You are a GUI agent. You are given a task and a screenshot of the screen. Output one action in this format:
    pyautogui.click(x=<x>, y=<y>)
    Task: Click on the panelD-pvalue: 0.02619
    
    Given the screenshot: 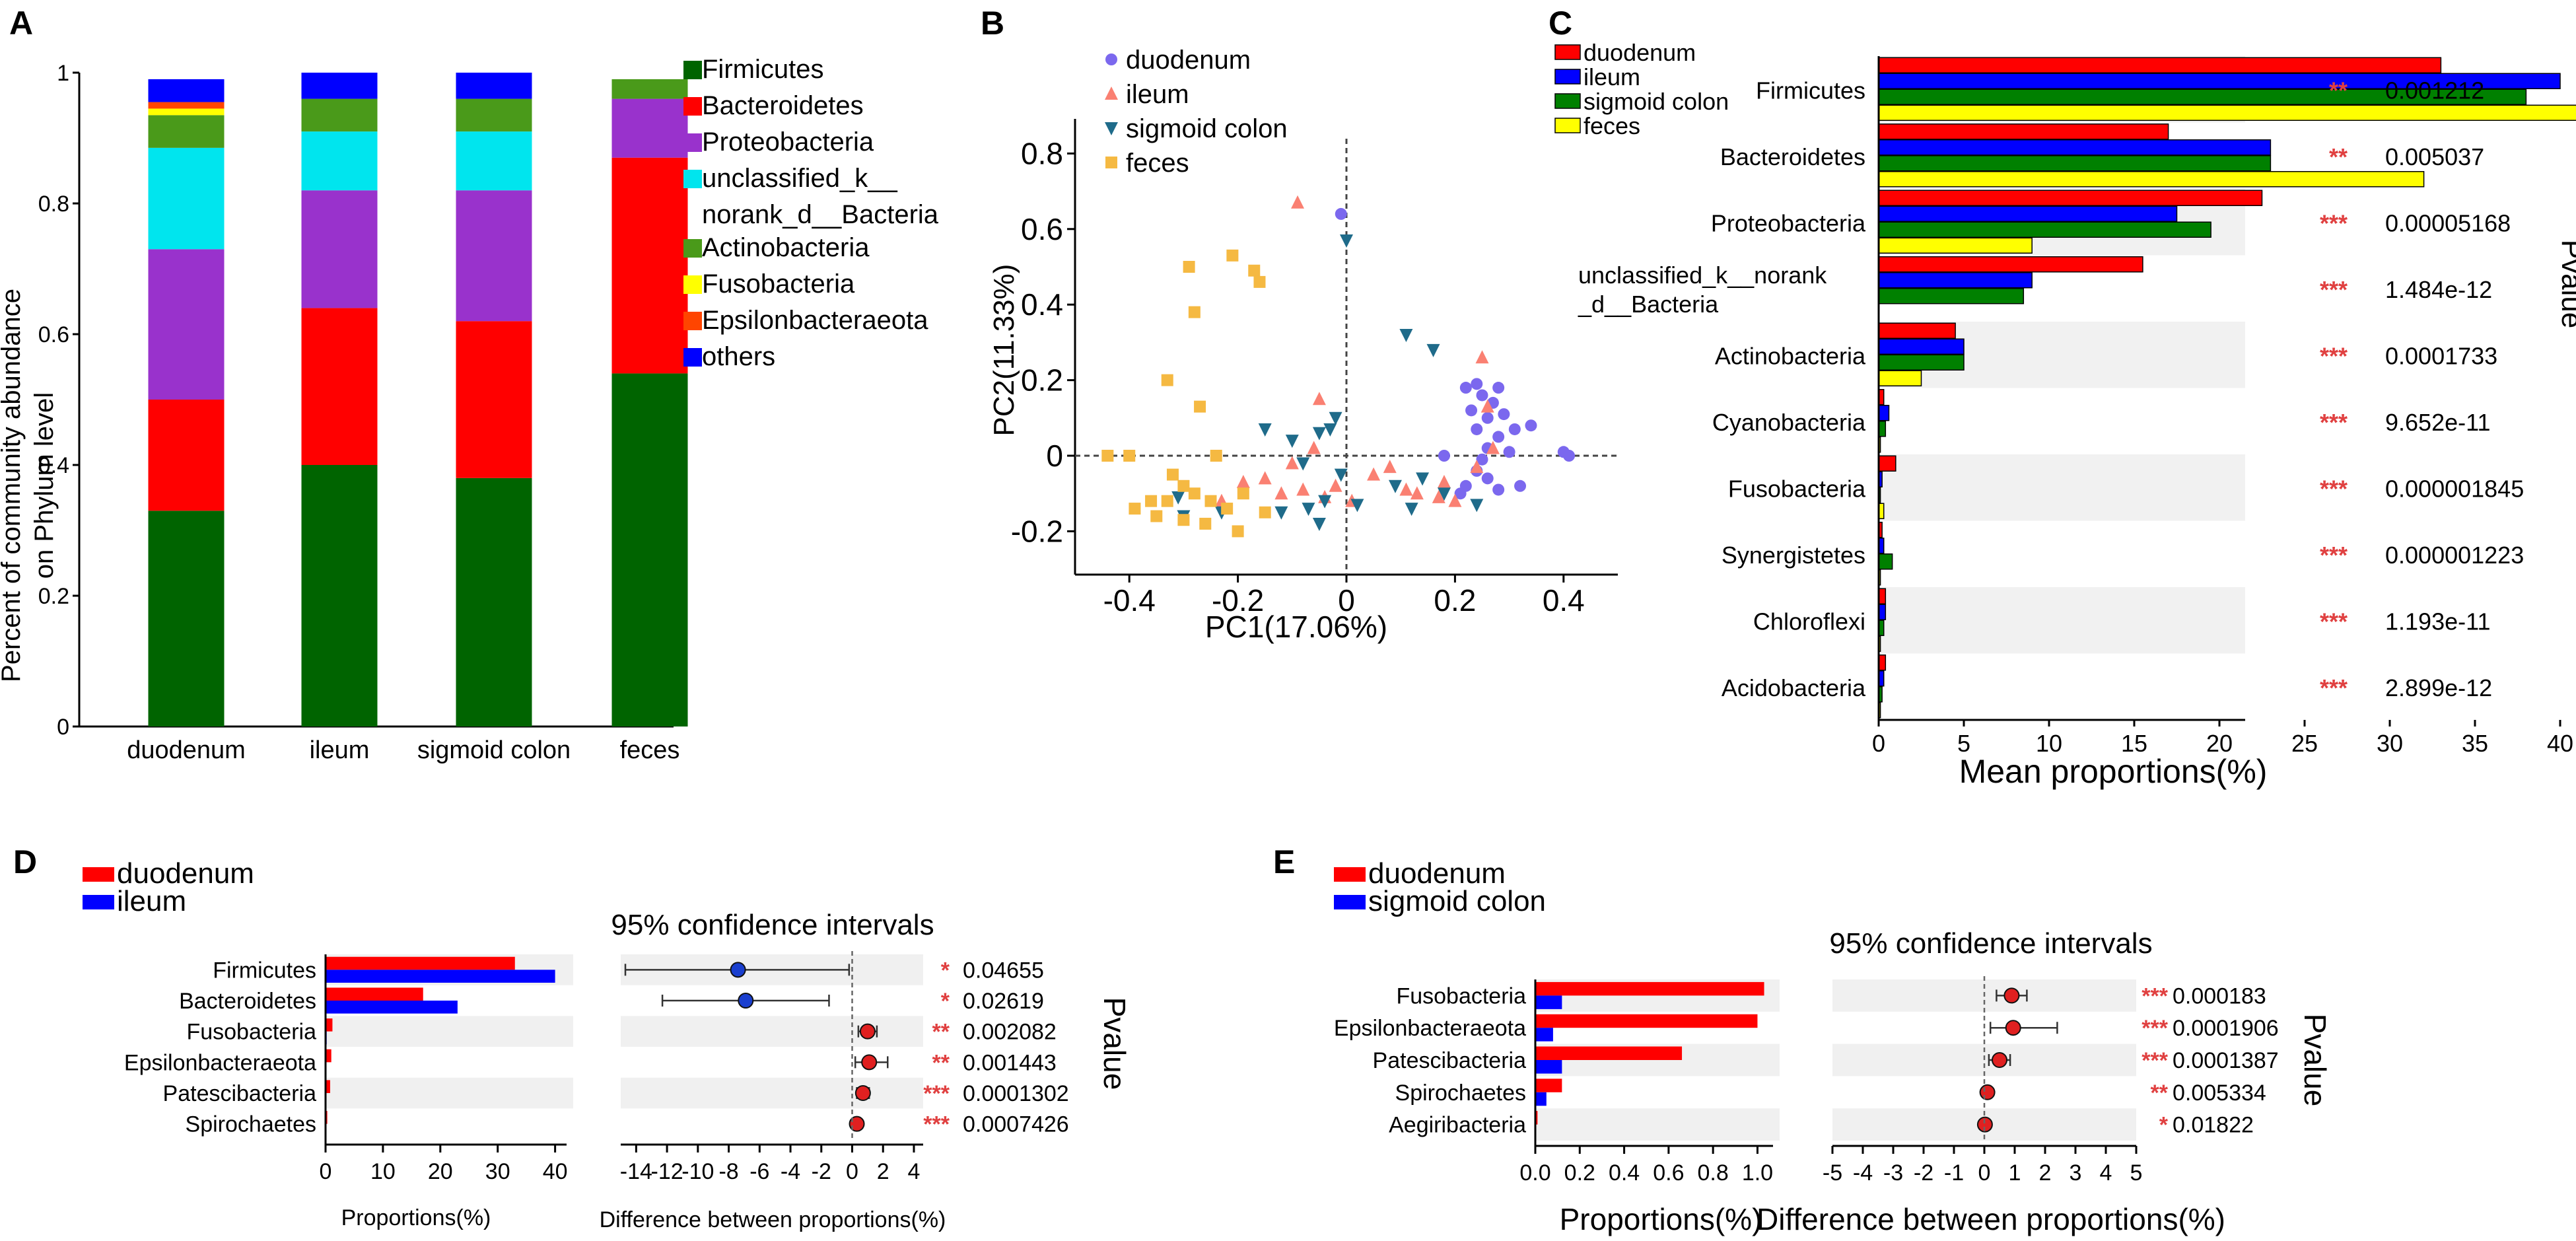 What is the action you would take?
    pyautogui.click(x=1004, y=1002)
    